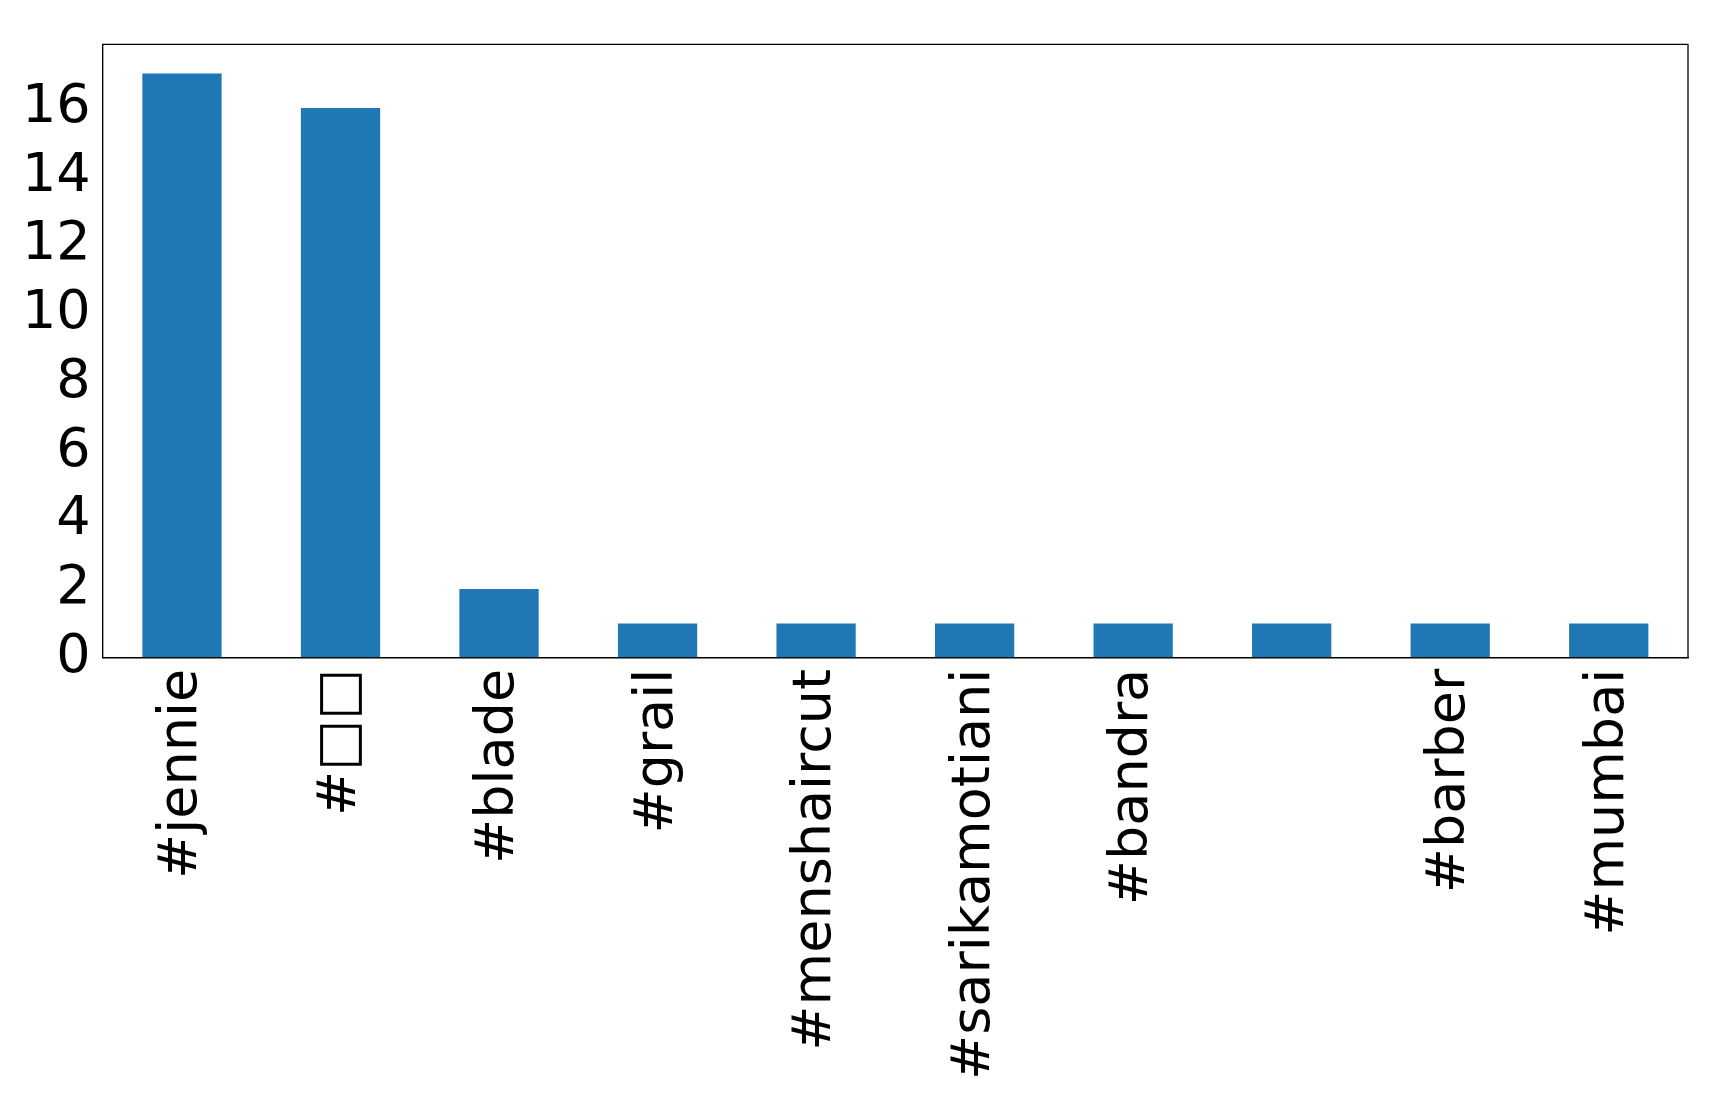  Describe the element at coordinates (56, 241) in the screenshot. I see `y-tick-label: 12` at that location.